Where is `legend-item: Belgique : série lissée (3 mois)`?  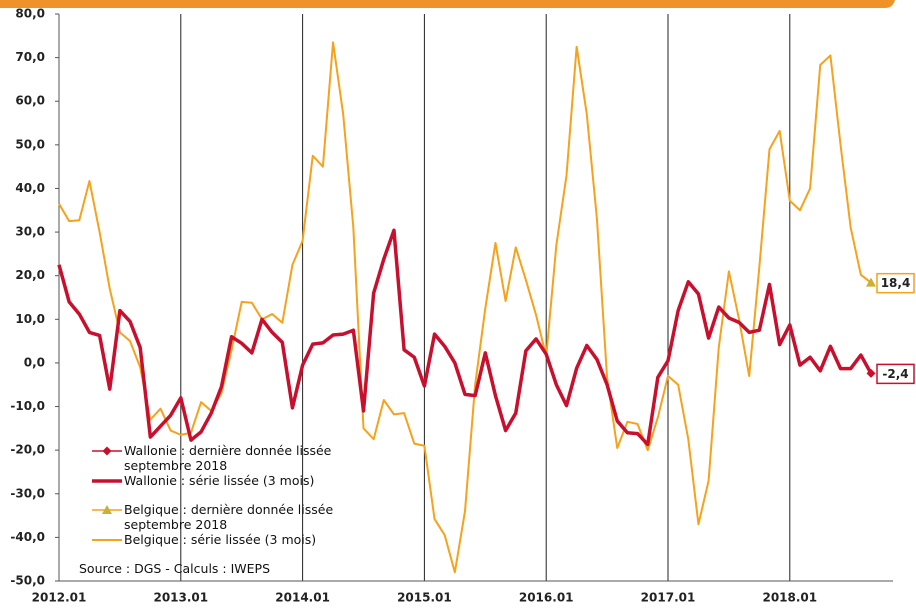
legend-item: Belgique : série lissée (3 mois) is located at coordinates (235, 547).